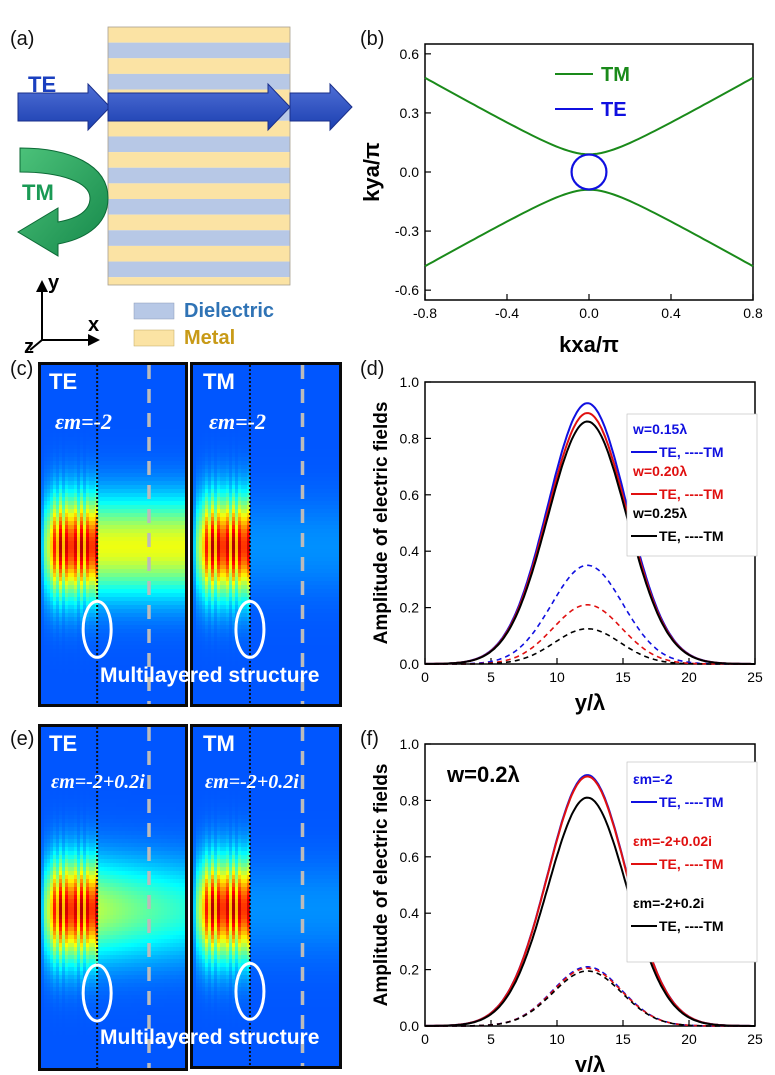 This screenshot has width=775, height=1075. I want to click on annotation: w=0.2λ, so click(483, 774).